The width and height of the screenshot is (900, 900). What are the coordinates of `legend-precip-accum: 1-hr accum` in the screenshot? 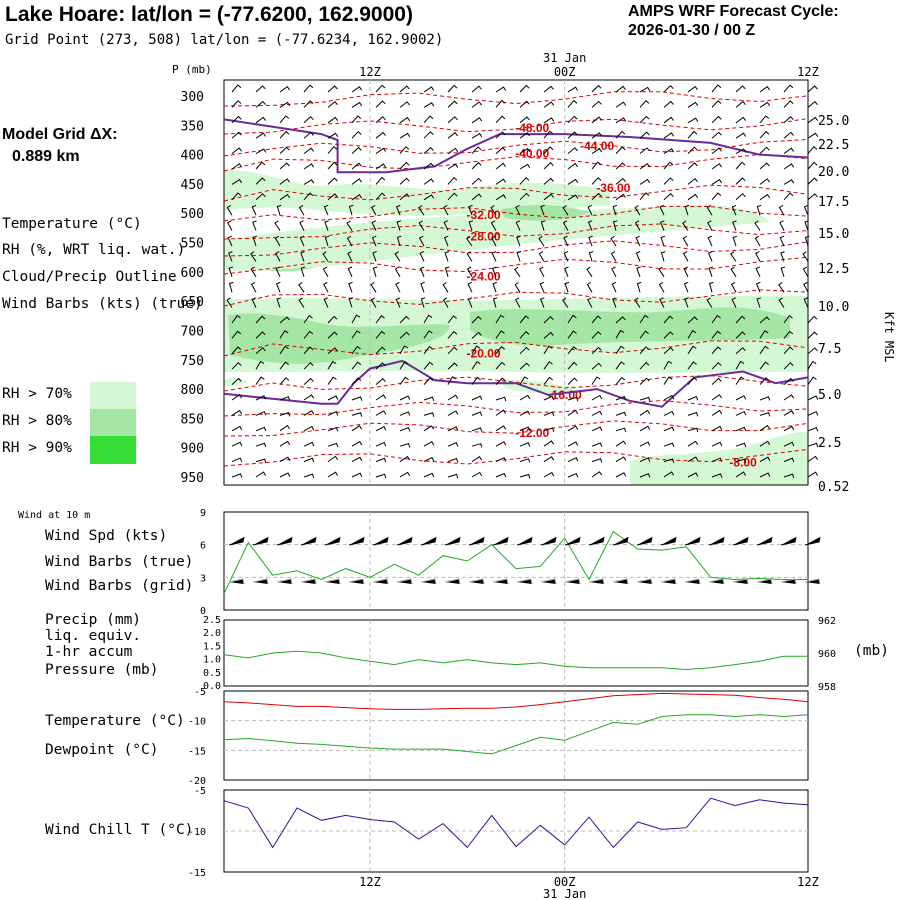 It's located at (89, 652).